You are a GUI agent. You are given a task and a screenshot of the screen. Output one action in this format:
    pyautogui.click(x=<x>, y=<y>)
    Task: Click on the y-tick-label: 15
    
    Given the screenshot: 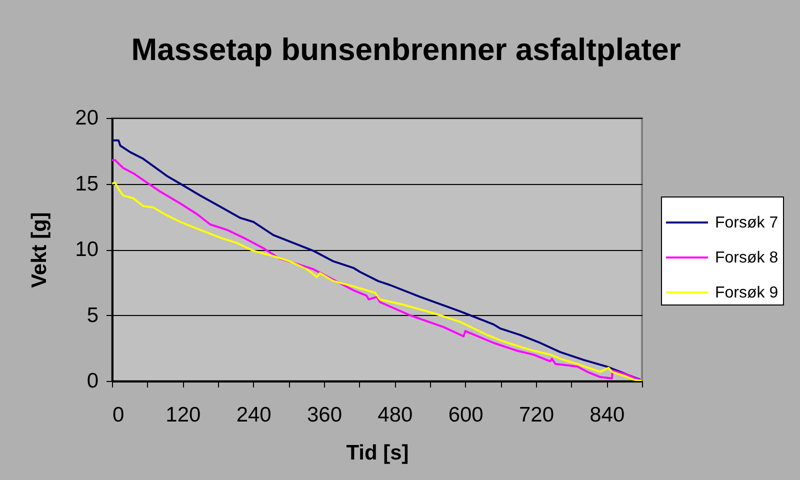 What is the action you would take?
    pyautogui.click(x=86, y=184)
    